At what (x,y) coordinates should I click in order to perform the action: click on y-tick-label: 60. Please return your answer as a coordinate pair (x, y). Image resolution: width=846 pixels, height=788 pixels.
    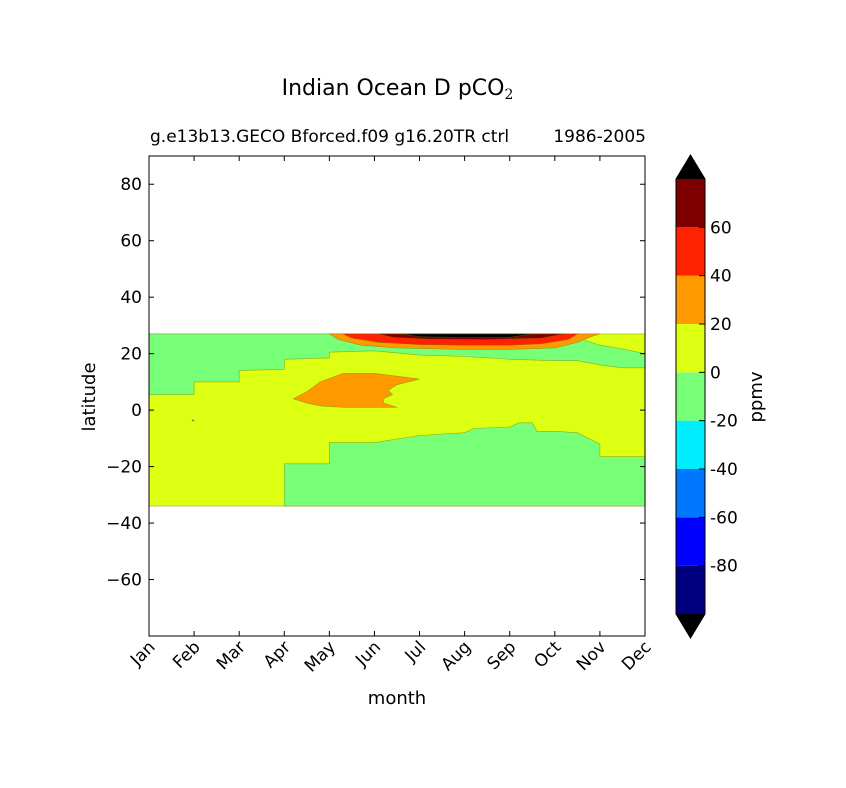
    Looking at the image, I should click on (131, 242).